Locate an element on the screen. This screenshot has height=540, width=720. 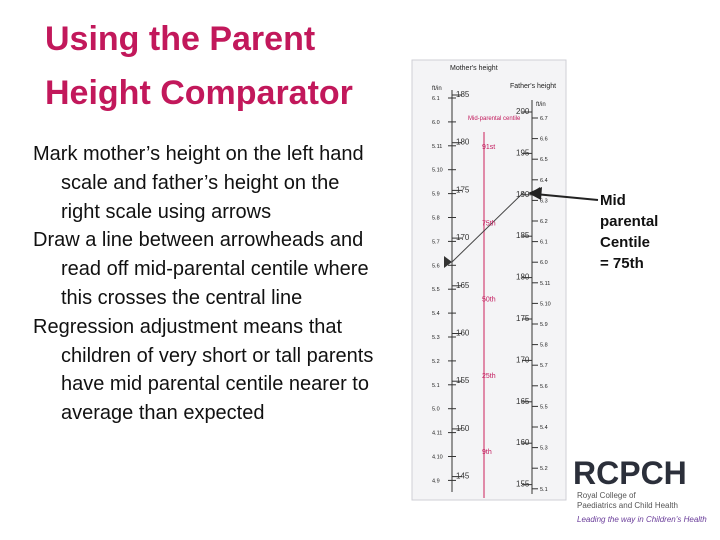
callout-arrow is located at coordinates (566, 197).